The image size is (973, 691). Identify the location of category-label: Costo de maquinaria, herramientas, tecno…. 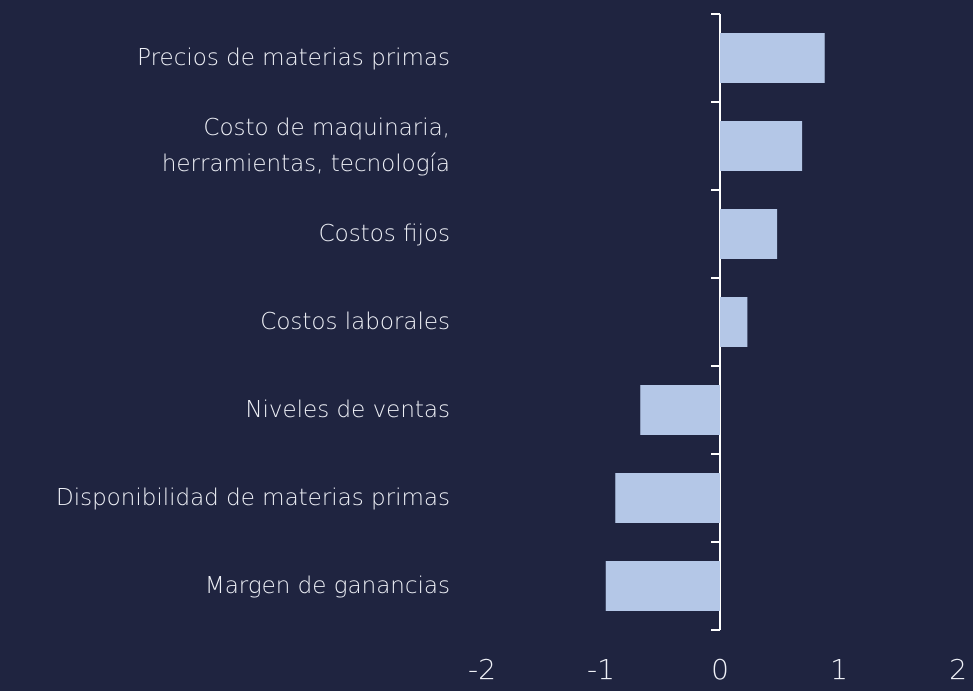
(305, 146).